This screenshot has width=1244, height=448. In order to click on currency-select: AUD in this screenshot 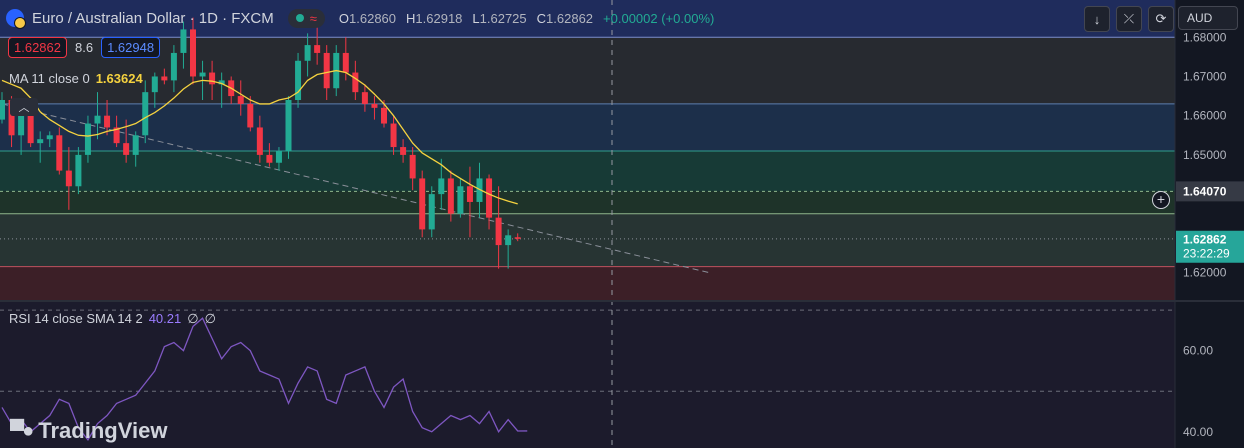, I will do `click(1208, 18)`.